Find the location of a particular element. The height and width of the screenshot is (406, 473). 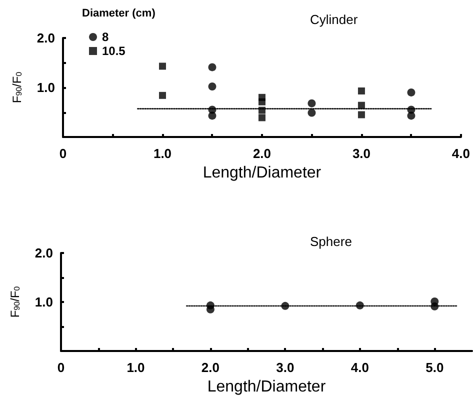

chart-title: Sphere is located at coordinates (331, 241).